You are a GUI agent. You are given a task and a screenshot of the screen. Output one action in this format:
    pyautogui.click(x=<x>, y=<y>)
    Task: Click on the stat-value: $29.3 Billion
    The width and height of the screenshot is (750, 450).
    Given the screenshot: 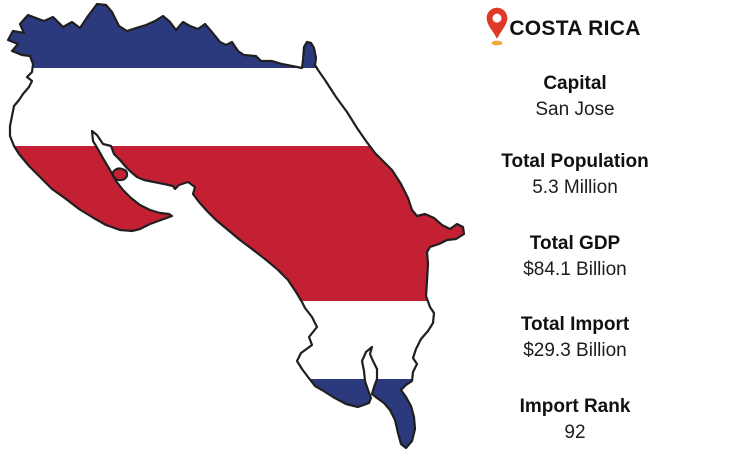 What is the action you would take?
    pyautogui.click(x=575, y=350)
    